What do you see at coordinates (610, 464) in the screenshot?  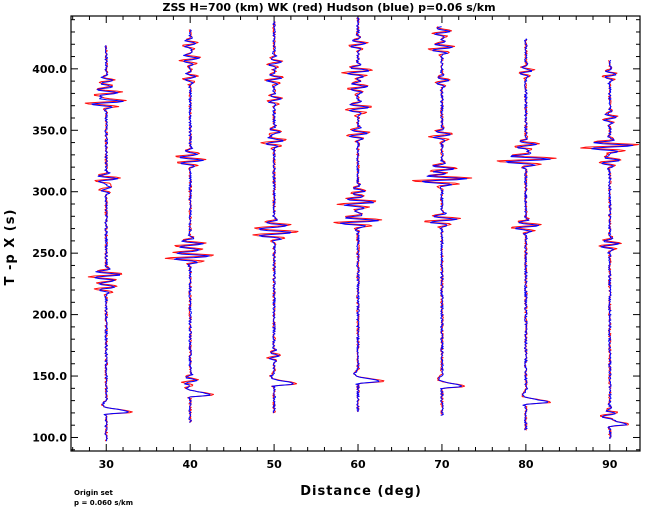 I see `x-tick-label: 90` at bounding box center [610, 464].